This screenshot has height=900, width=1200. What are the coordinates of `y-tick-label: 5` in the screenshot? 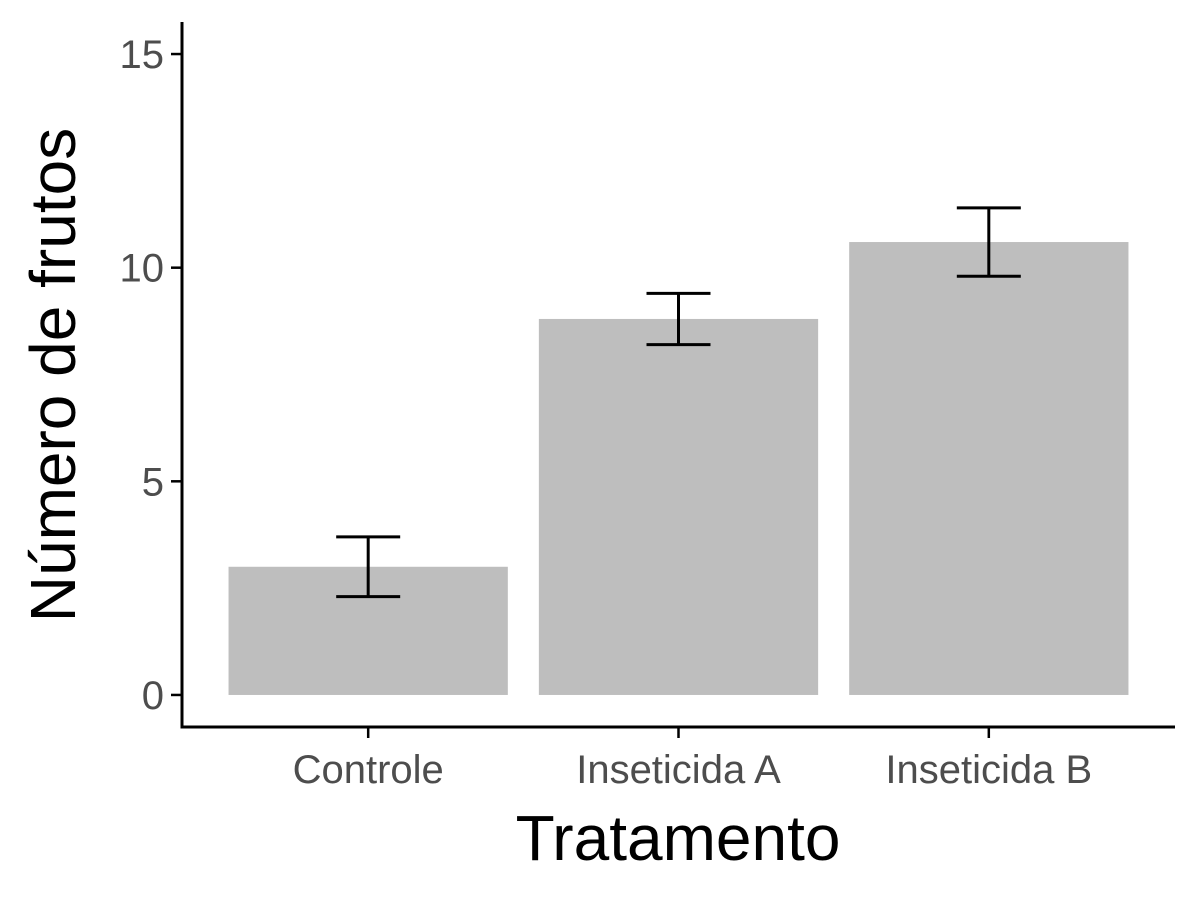 It's located at (153, 482).